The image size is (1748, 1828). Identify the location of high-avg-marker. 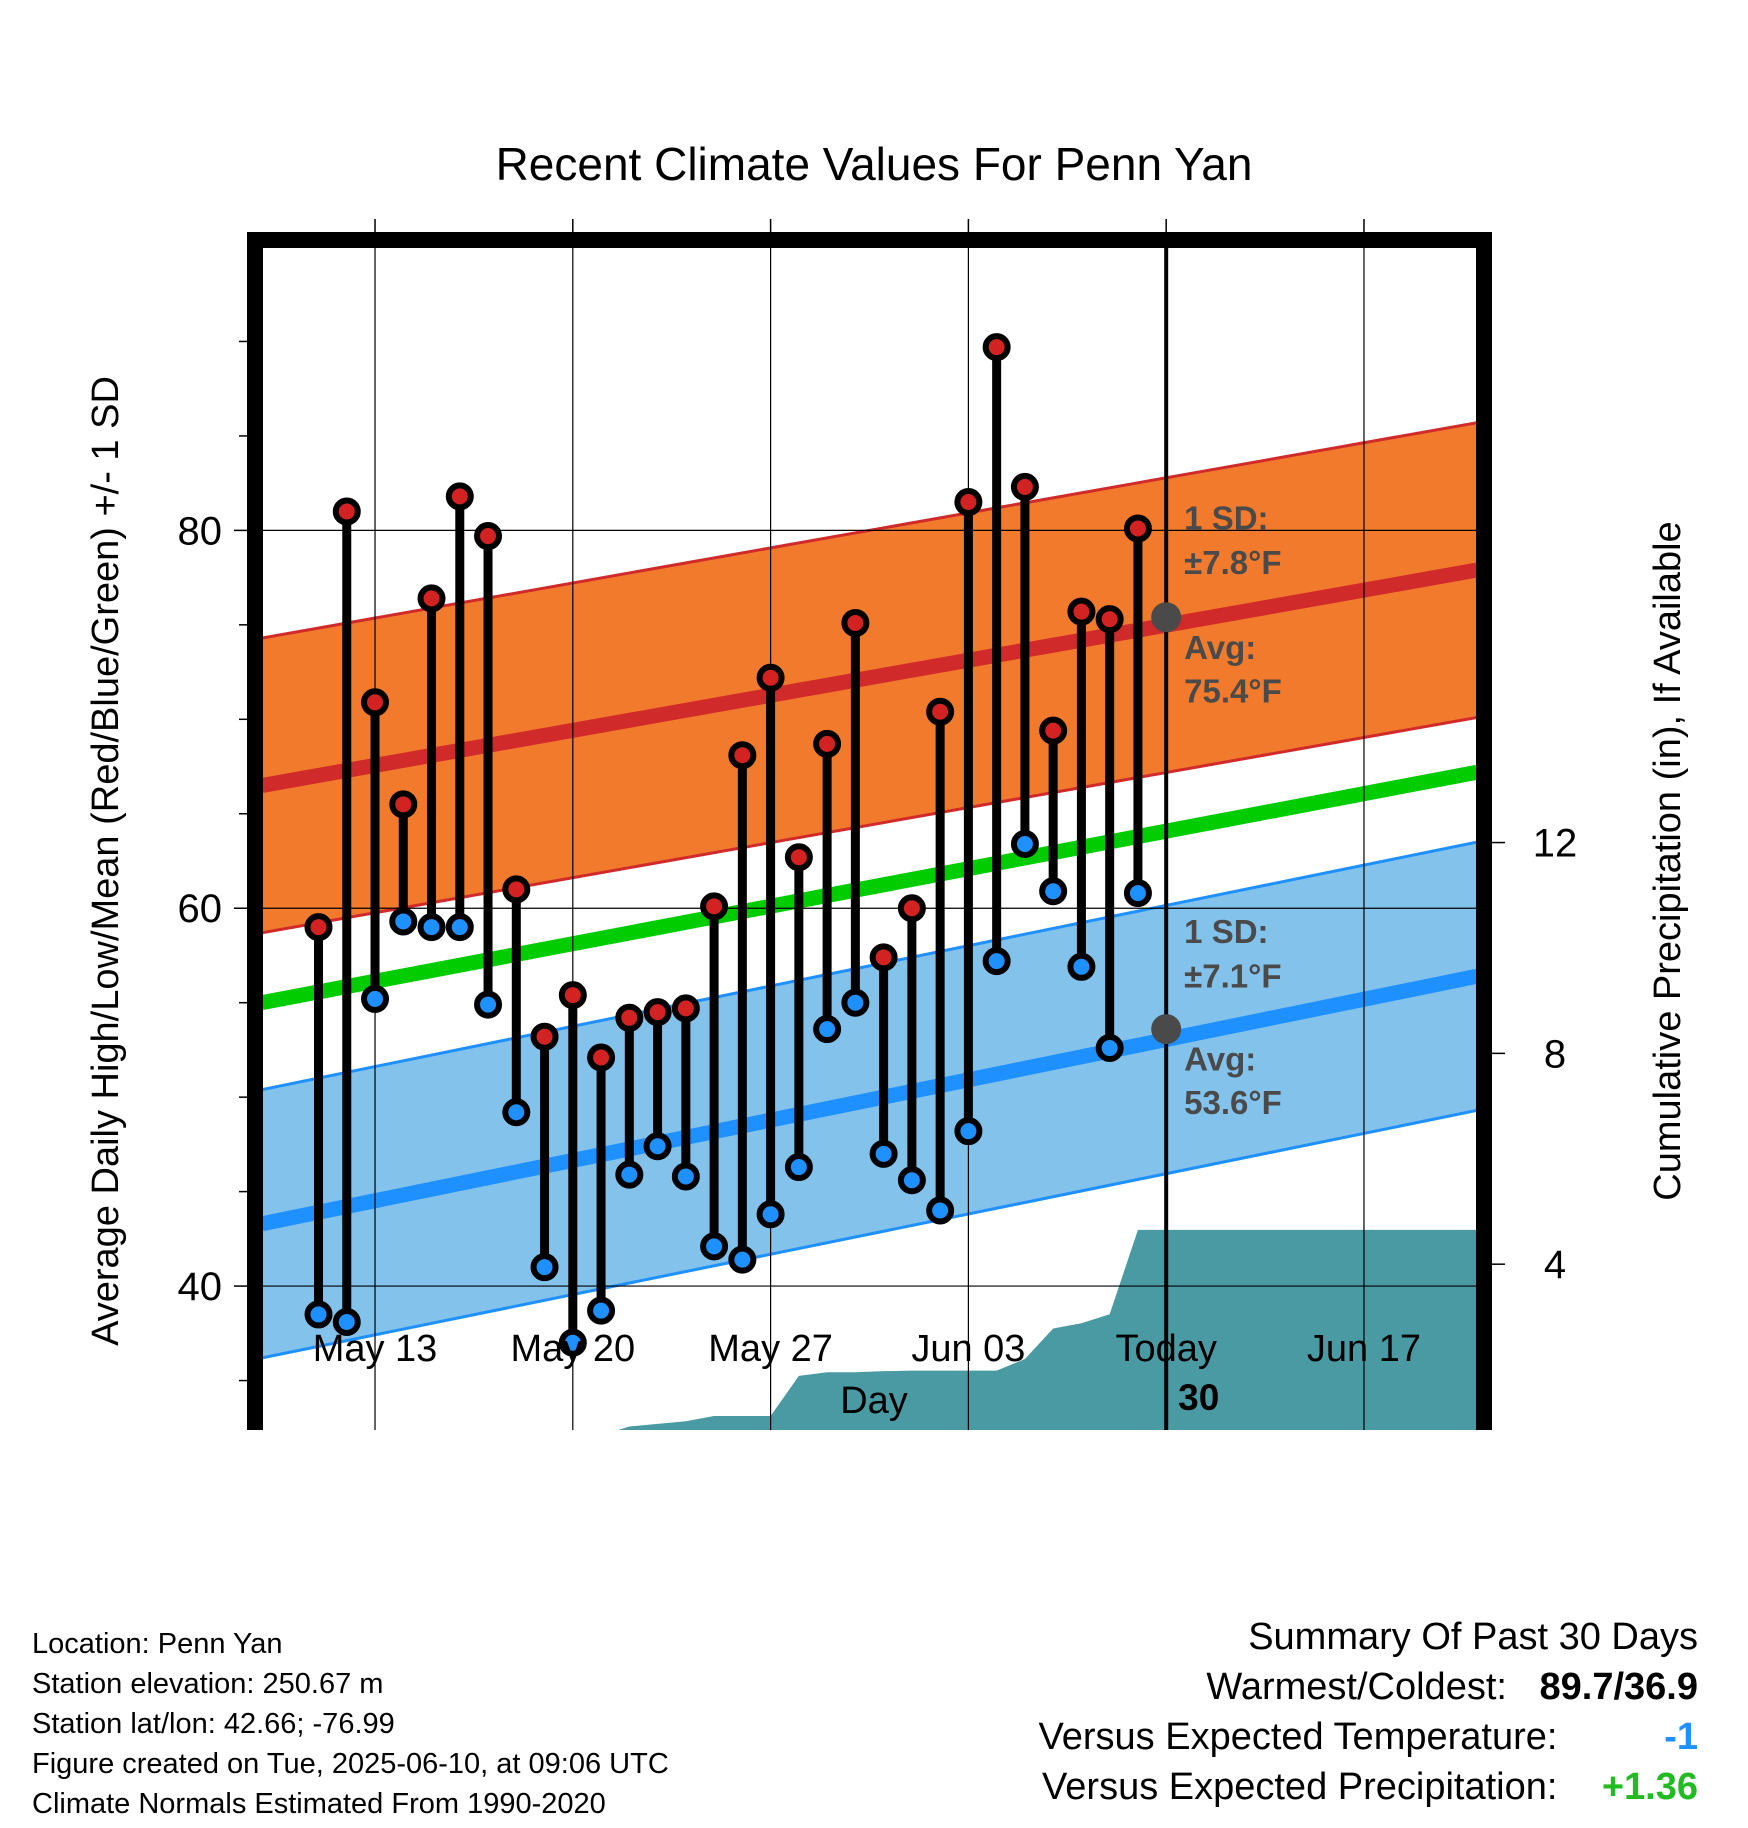
(1166, 617).